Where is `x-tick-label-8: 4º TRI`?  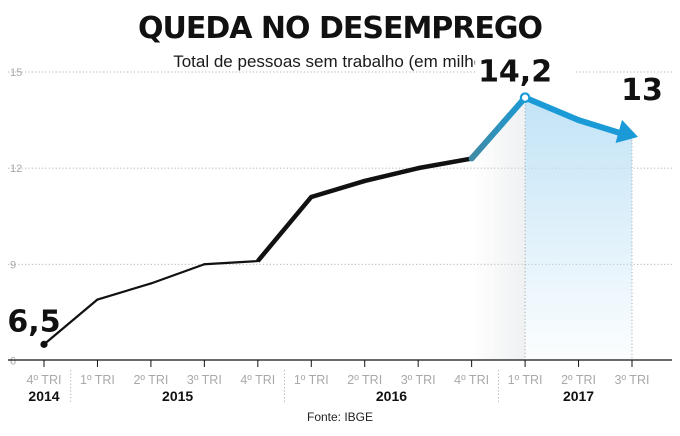 x-tick-label-8: 4º TRI is located at coordinates (471, 380).